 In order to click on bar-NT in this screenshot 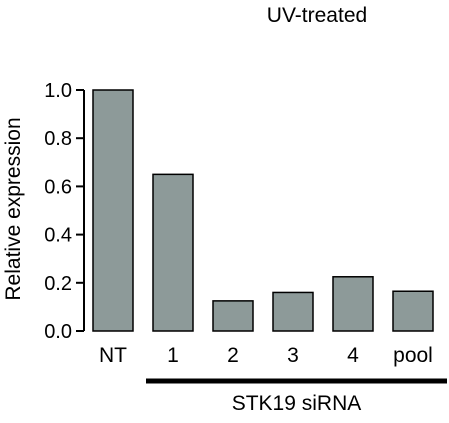, I will do `click(113, 210)`.